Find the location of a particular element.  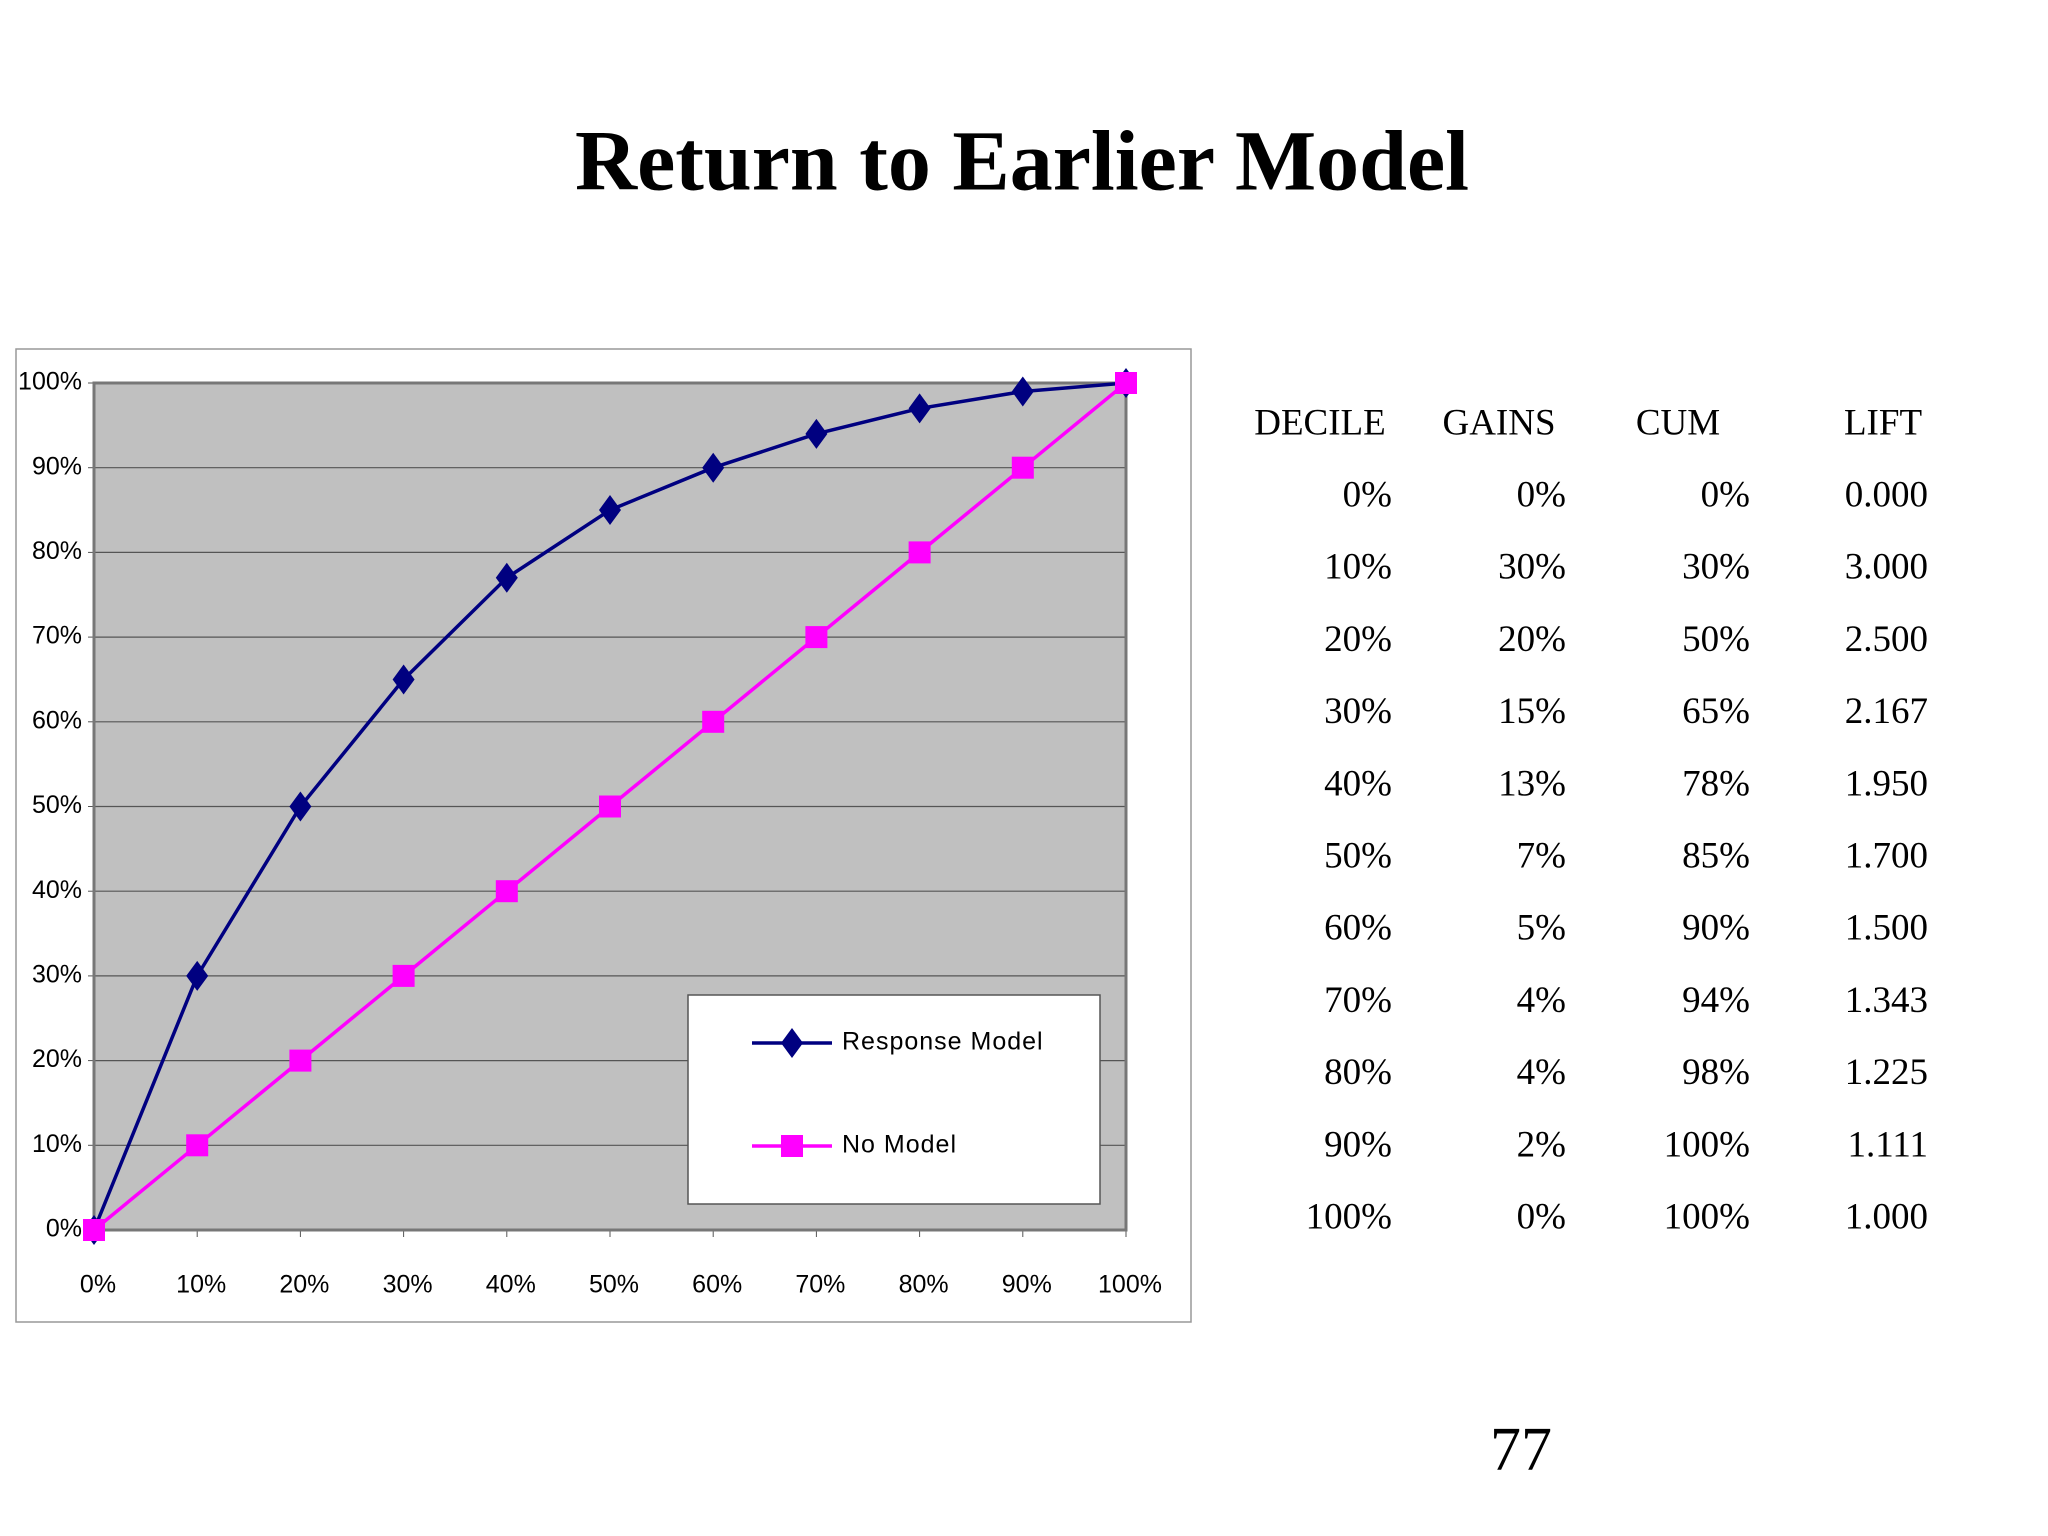

x-tick-label: 10% is located at coordinates (201, 1285).